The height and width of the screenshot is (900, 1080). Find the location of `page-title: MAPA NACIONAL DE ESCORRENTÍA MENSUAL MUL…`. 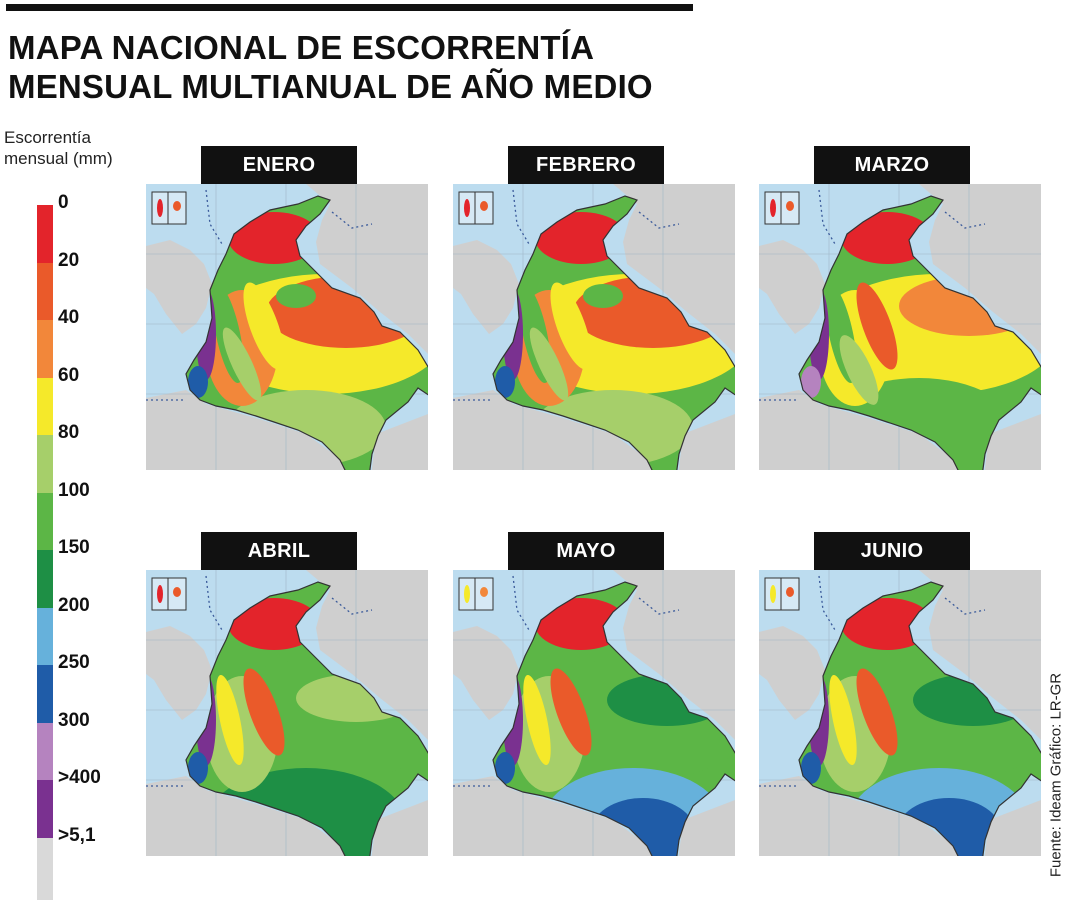

page-title: MAPA NACIONAL DE ESCORRENTÍA MENSUAL MUL… is located at coordinates (330, 67).